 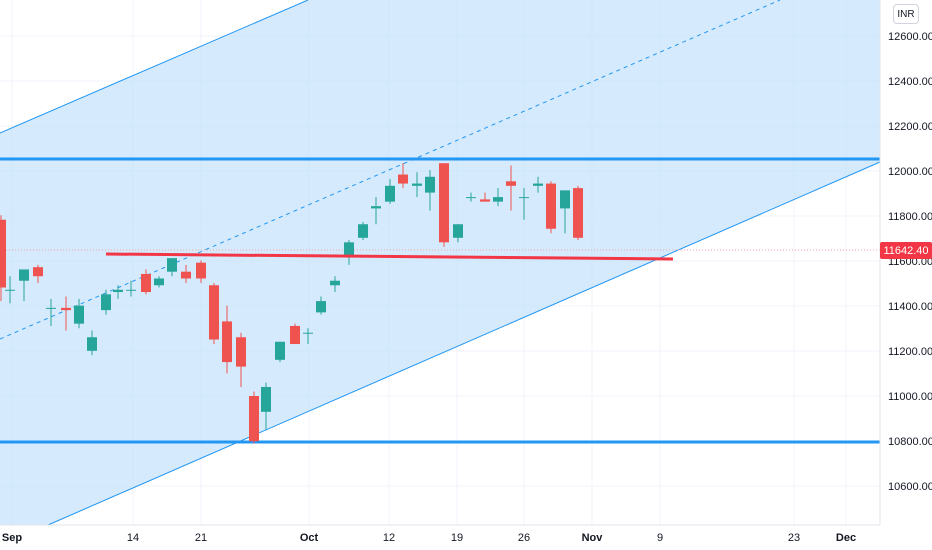 I want to click on time-axis: Sep 14 21 Oct 12 19 26 Nov 9 23 Dec, so click(x=466, y=537).